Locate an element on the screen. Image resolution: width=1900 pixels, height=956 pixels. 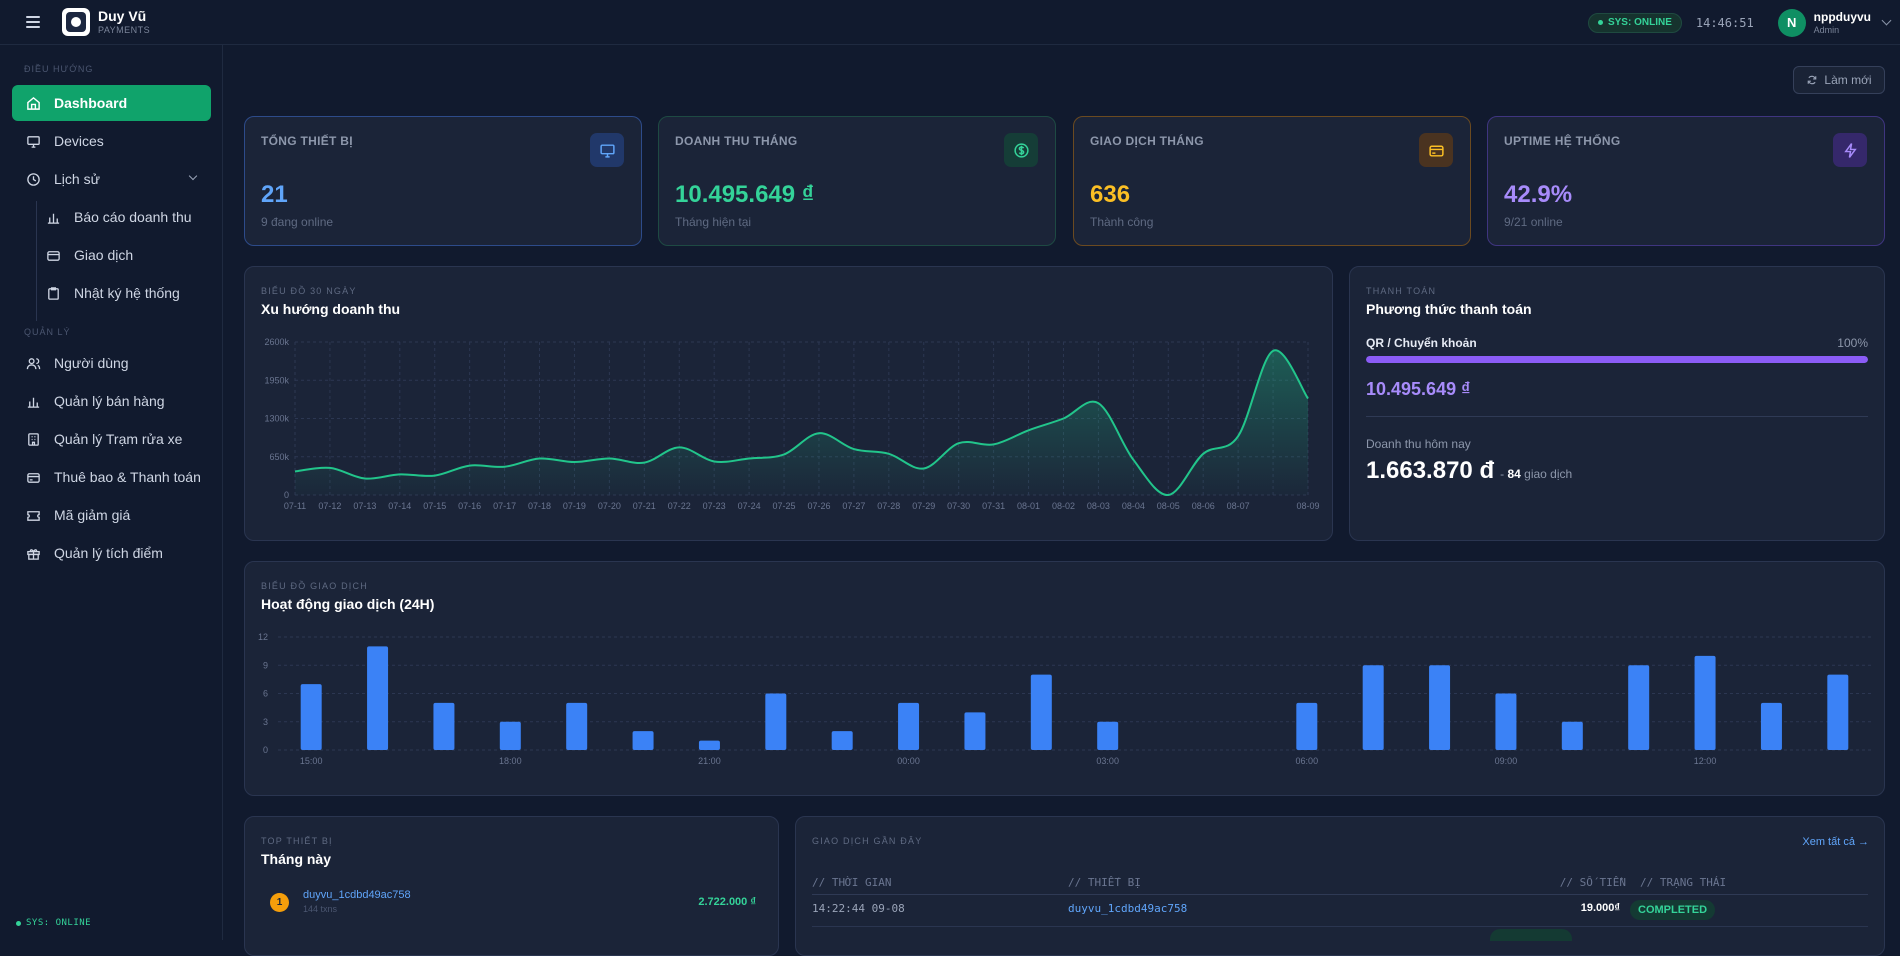
y-tick-label: 6 is located at coordinates (265, 694).